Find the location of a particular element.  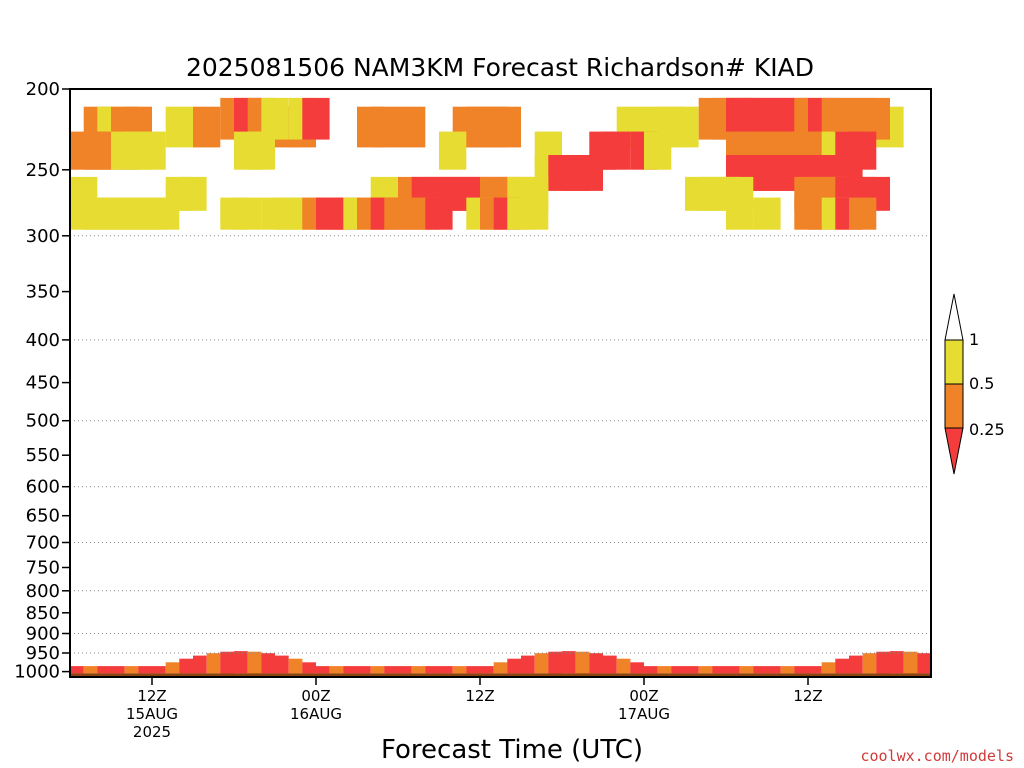

legend-arrow-top is located at coordinates (954, 317).